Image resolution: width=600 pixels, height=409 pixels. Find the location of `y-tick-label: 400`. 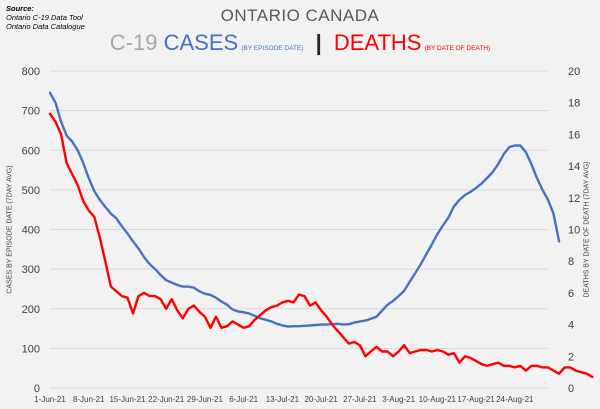

y-tick-label: 400 is located at coordinates (31, 231).